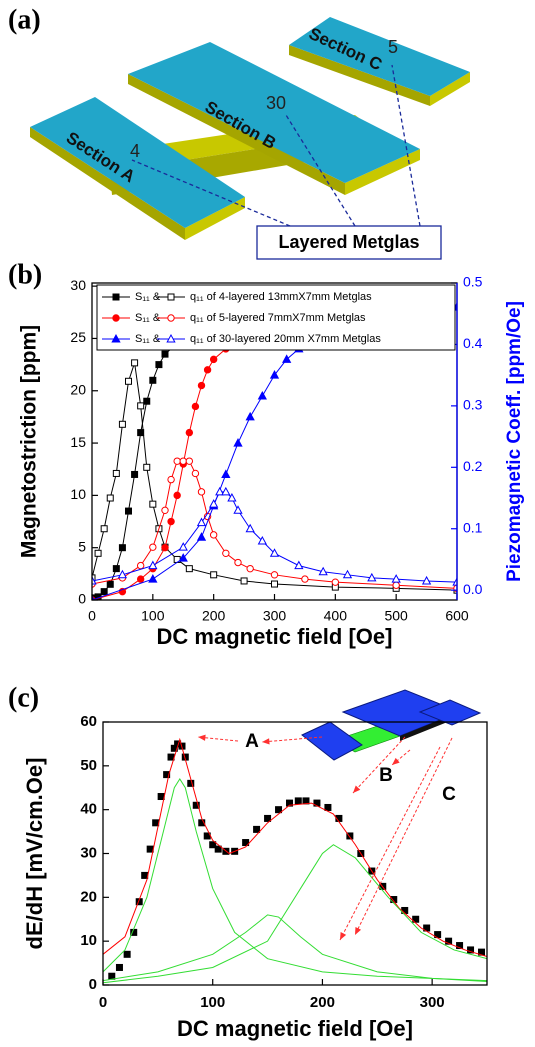 This screenshot has height=1047, width=535. I want to click on y-axis-title: dE/dH [mV/cm.Oe], so click(34, 854).